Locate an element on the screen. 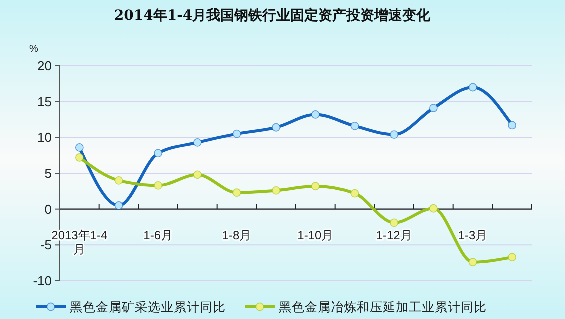 The image size is (565, 319). y-tick-label: 0 is located at coordinates (48, 209).